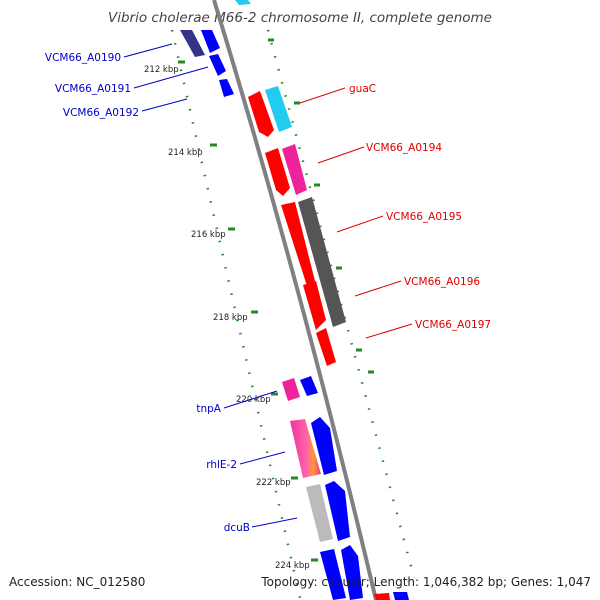  Describe the element at coordinates (294, 169) in the screenshot. I see `feature-vcm66-a0194` at that location.